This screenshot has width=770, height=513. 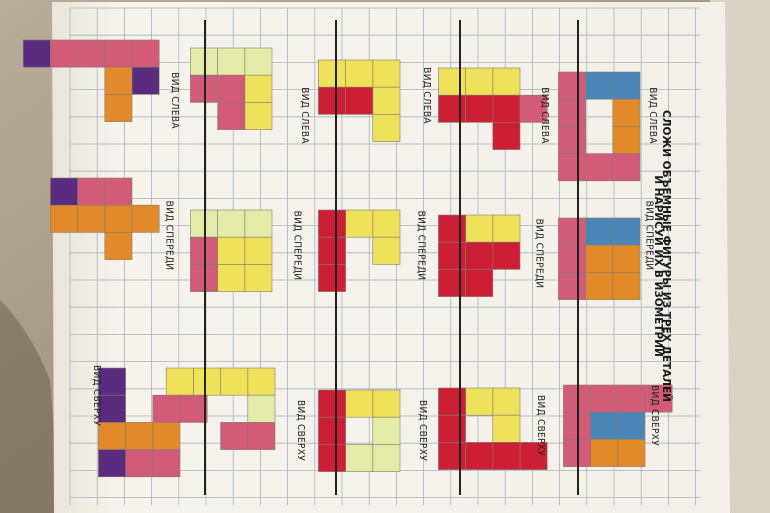 I want to click on label-left-1: ВИД СЛЕВА, so click(x=652, y=115).